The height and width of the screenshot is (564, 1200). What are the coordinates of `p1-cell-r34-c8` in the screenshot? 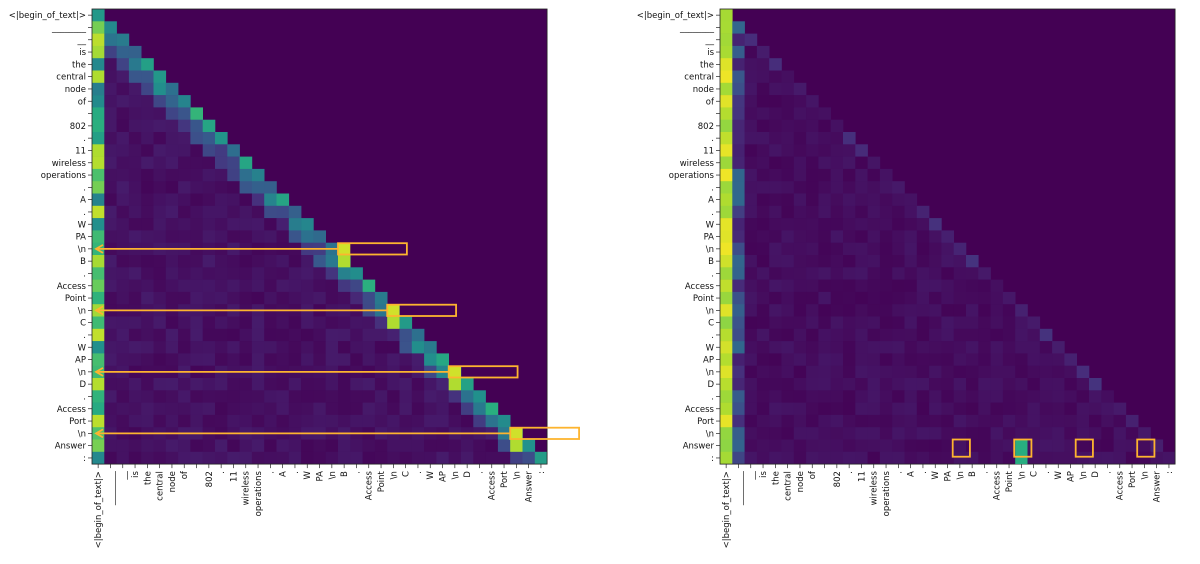 It's located at (824, 433).